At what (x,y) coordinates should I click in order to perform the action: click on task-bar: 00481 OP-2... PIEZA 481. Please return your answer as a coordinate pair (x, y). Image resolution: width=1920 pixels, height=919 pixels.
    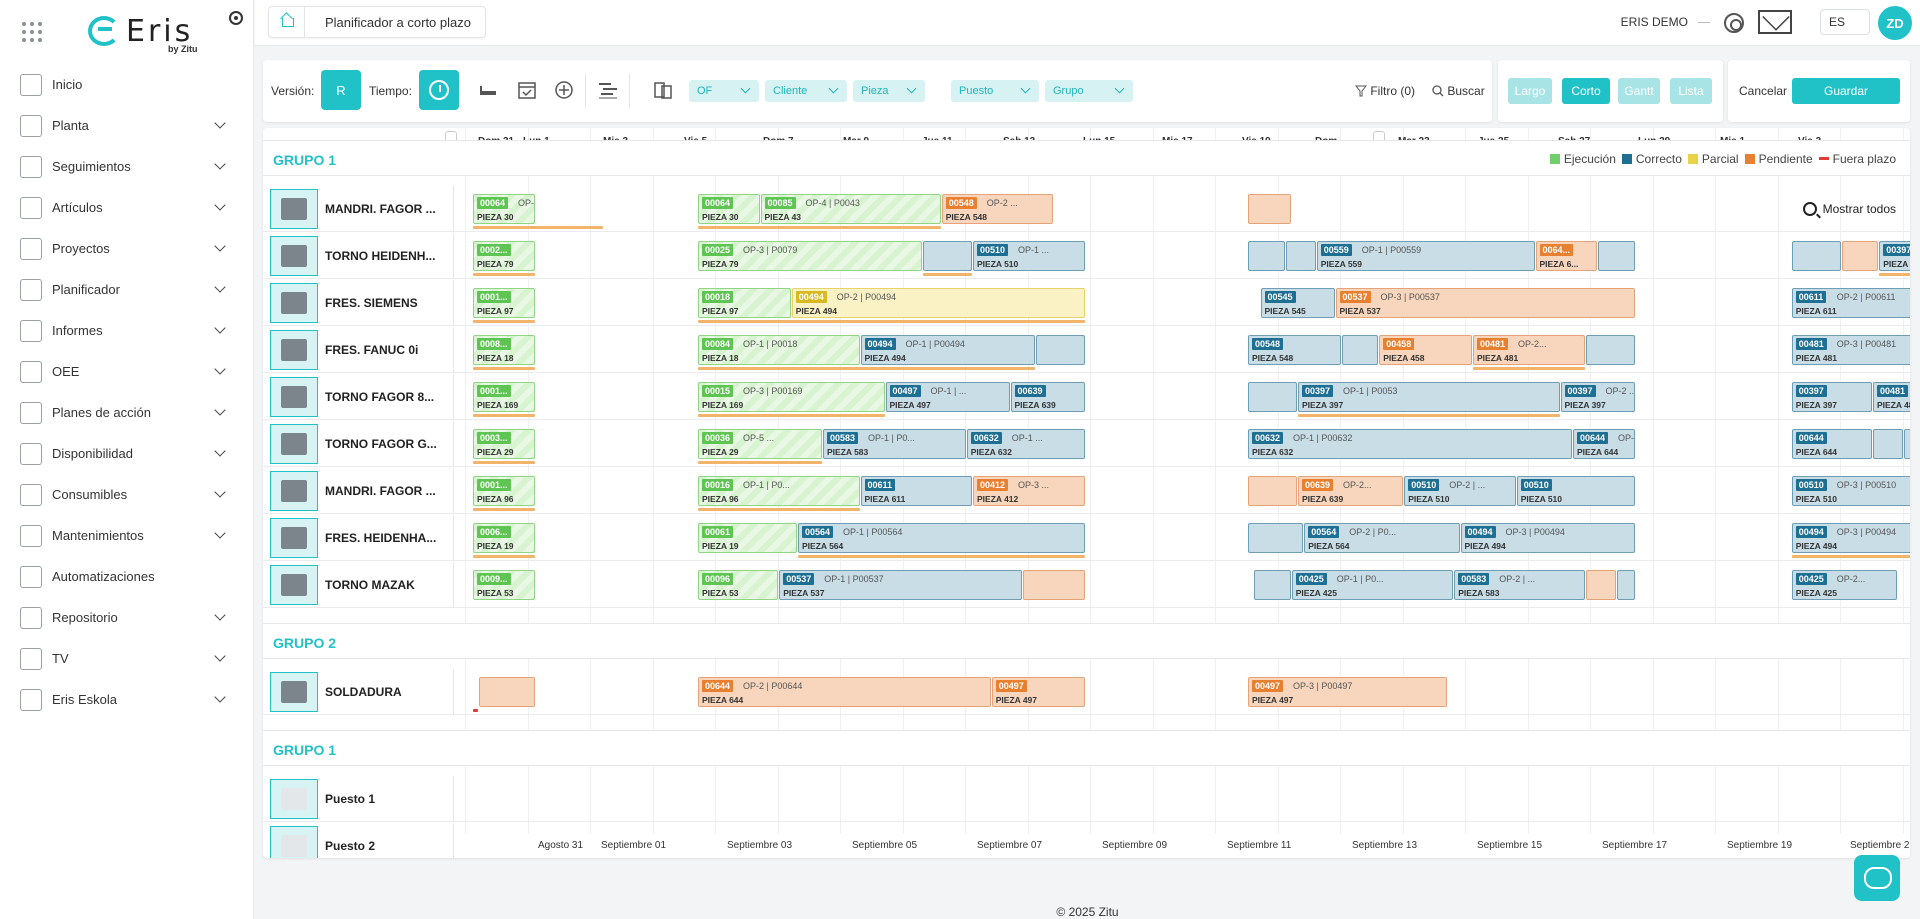
    Looking at the image, I should click on (1529, 350).